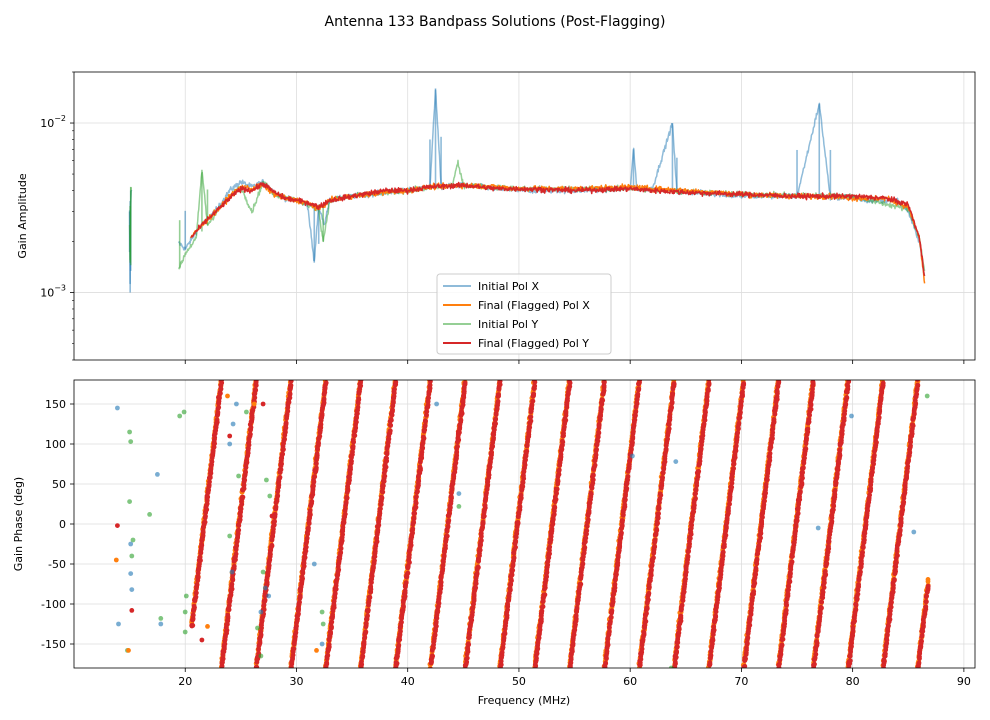 This screenshot has width=990, height=720. What do you see at coordinates (22, 215) in the screenshot?
I see `amplitude-ylabel: Gain Amplitude` at bounding box center [22, 215].